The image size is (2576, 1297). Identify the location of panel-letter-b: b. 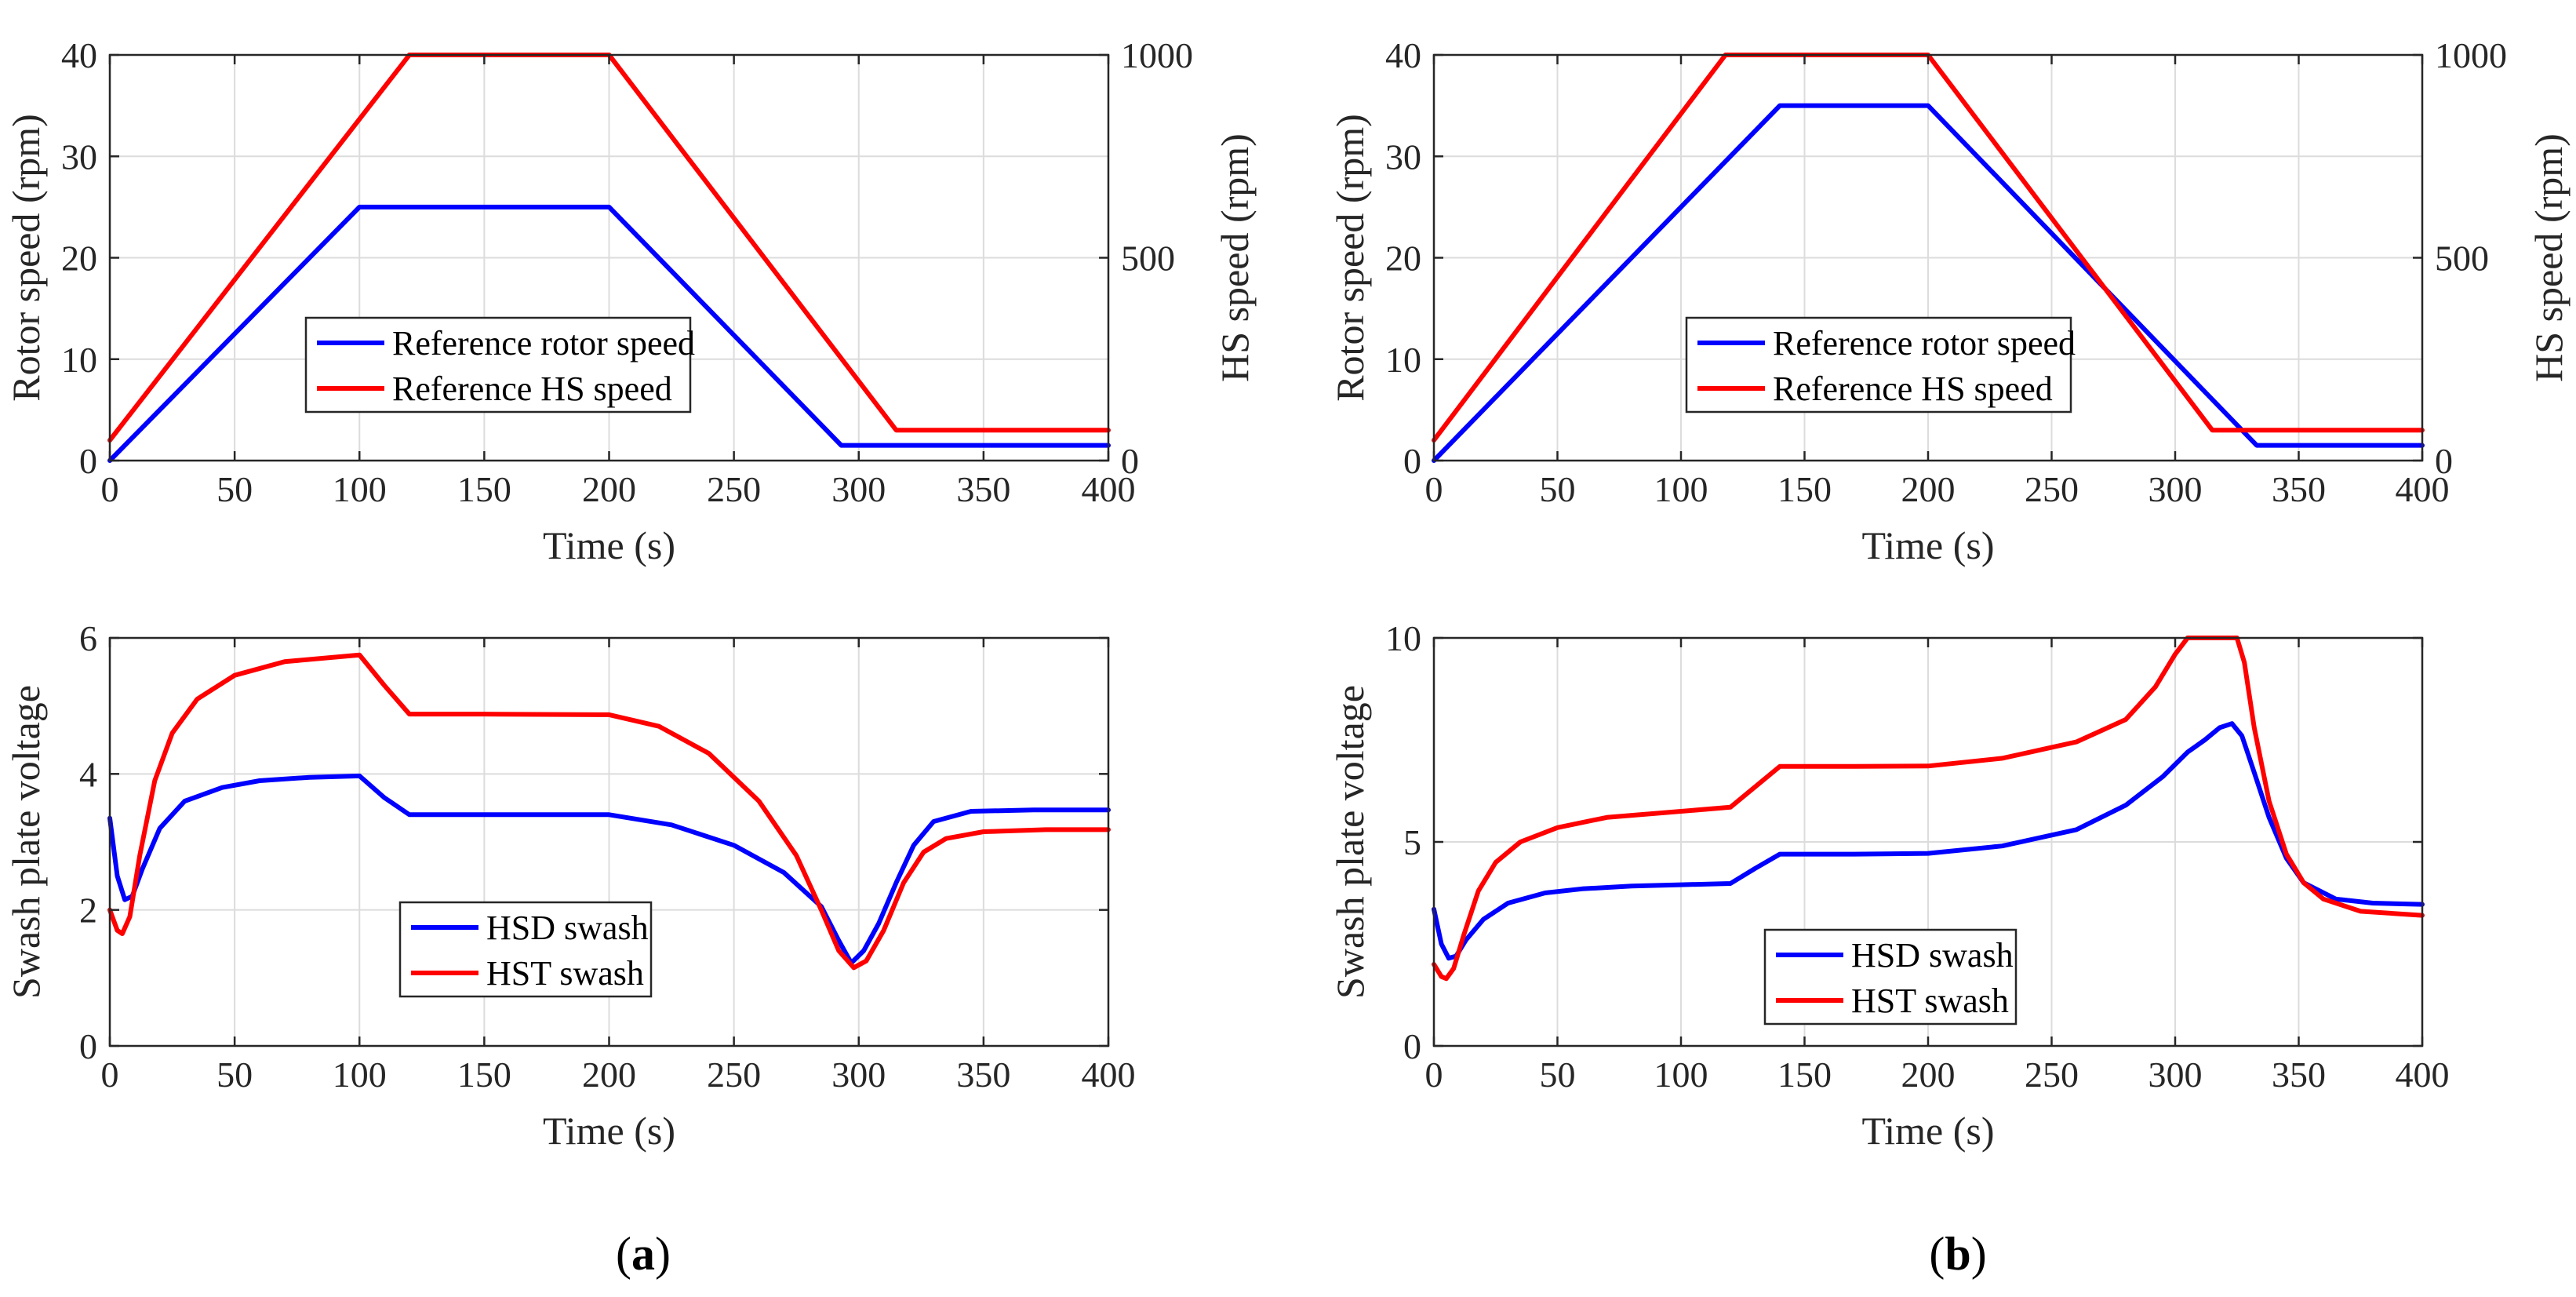
(1957, 1254).